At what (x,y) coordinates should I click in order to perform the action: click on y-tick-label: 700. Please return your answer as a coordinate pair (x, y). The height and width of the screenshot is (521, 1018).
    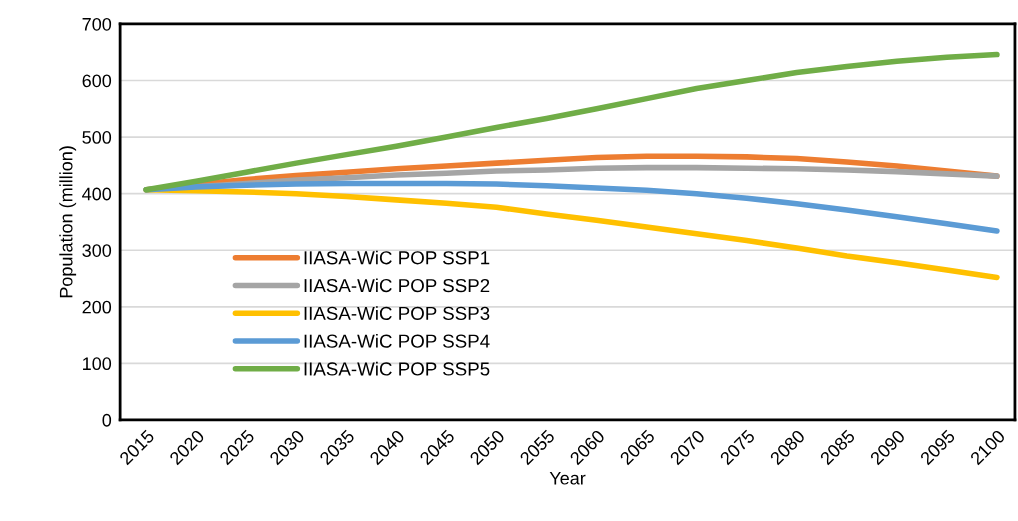
    Looking at the image, I should click on (97, 24).